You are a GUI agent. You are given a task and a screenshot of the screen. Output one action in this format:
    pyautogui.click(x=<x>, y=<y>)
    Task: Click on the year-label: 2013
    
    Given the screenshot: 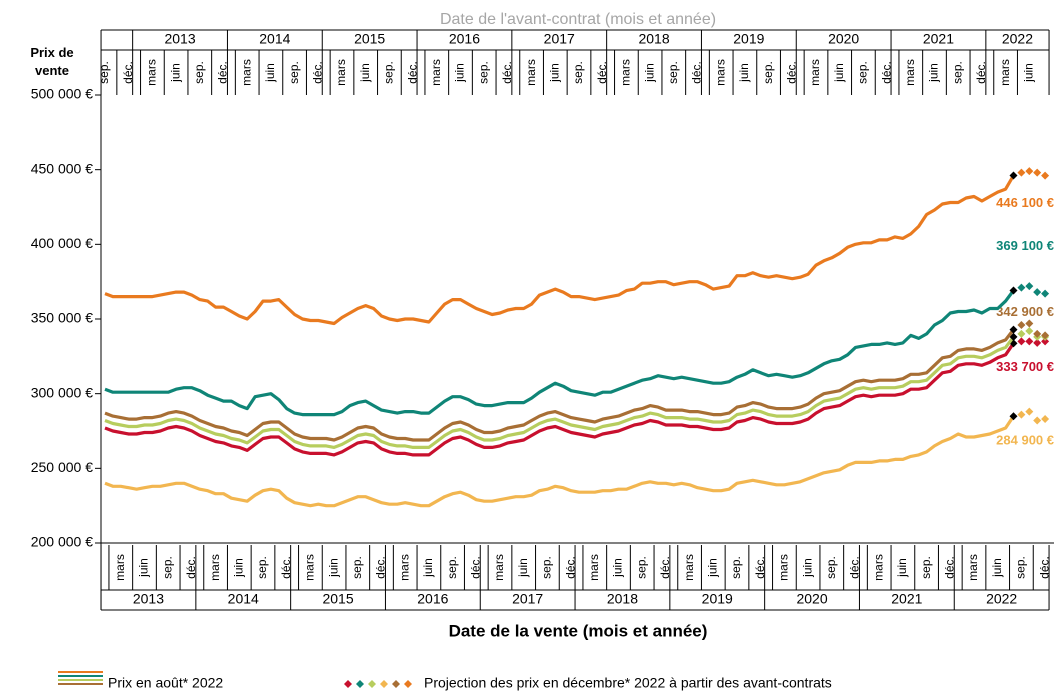 What is the action you would take?
    pyautogui.click(x=179, y=39)
    